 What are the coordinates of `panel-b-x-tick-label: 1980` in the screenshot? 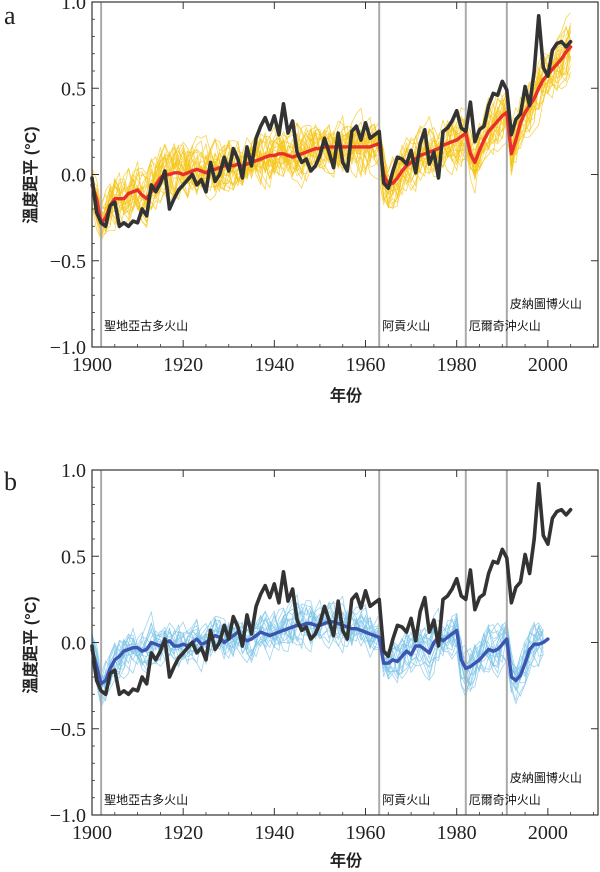 It's located at (457, 833).